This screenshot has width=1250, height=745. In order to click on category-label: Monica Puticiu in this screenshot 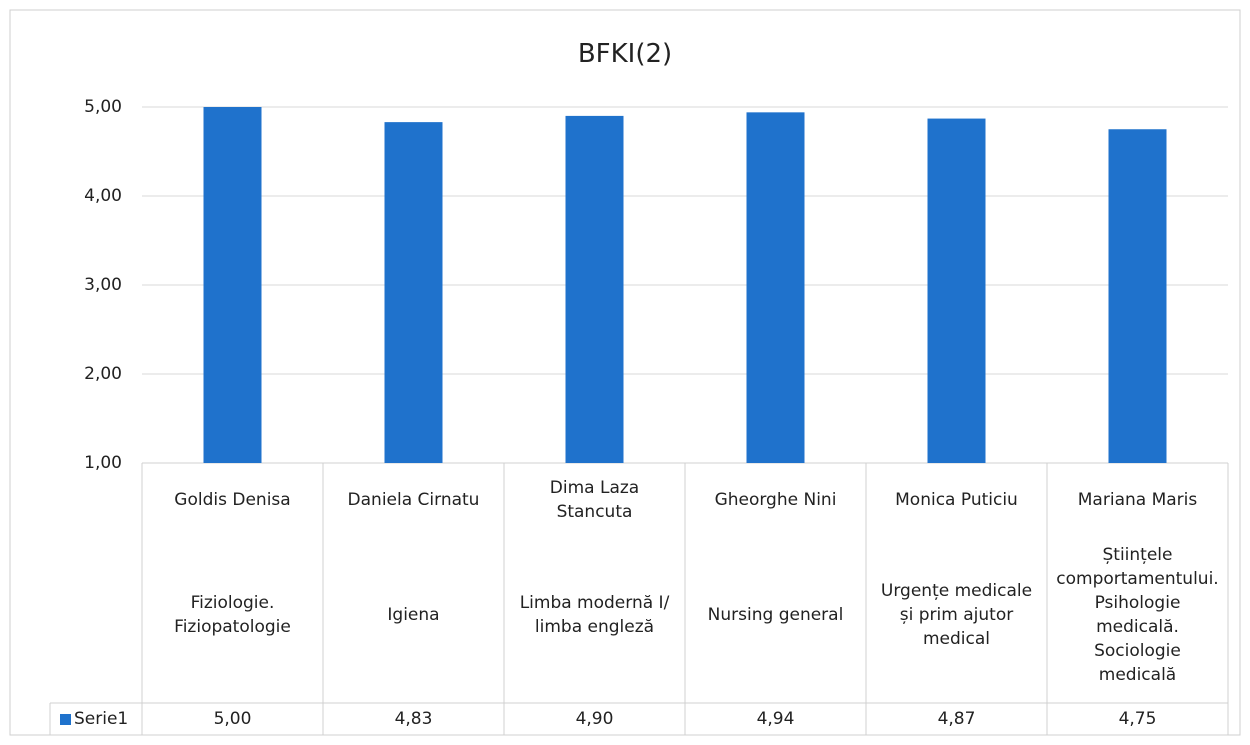, I will do `click(956, 500)`.